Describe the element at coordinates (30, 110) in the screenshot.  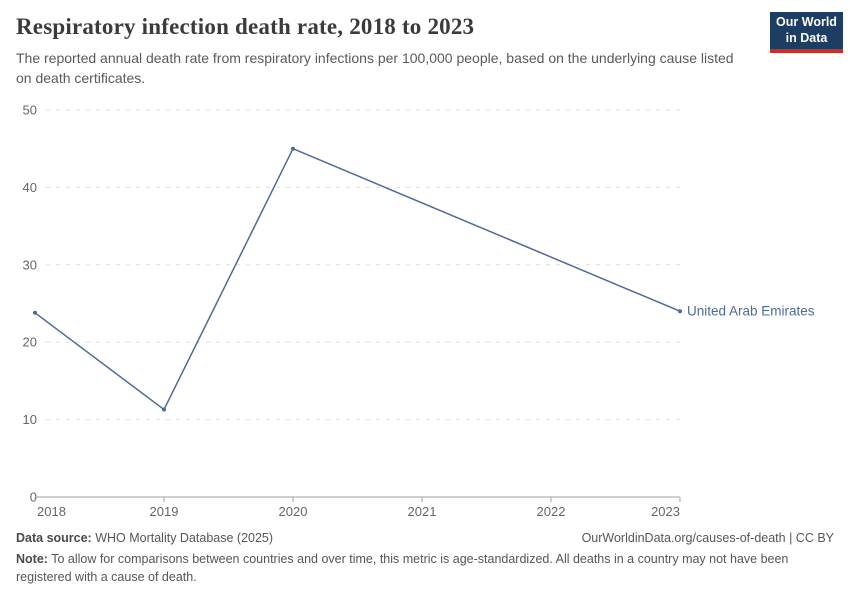
I see `y-axis-tick-label: 50` at that location.